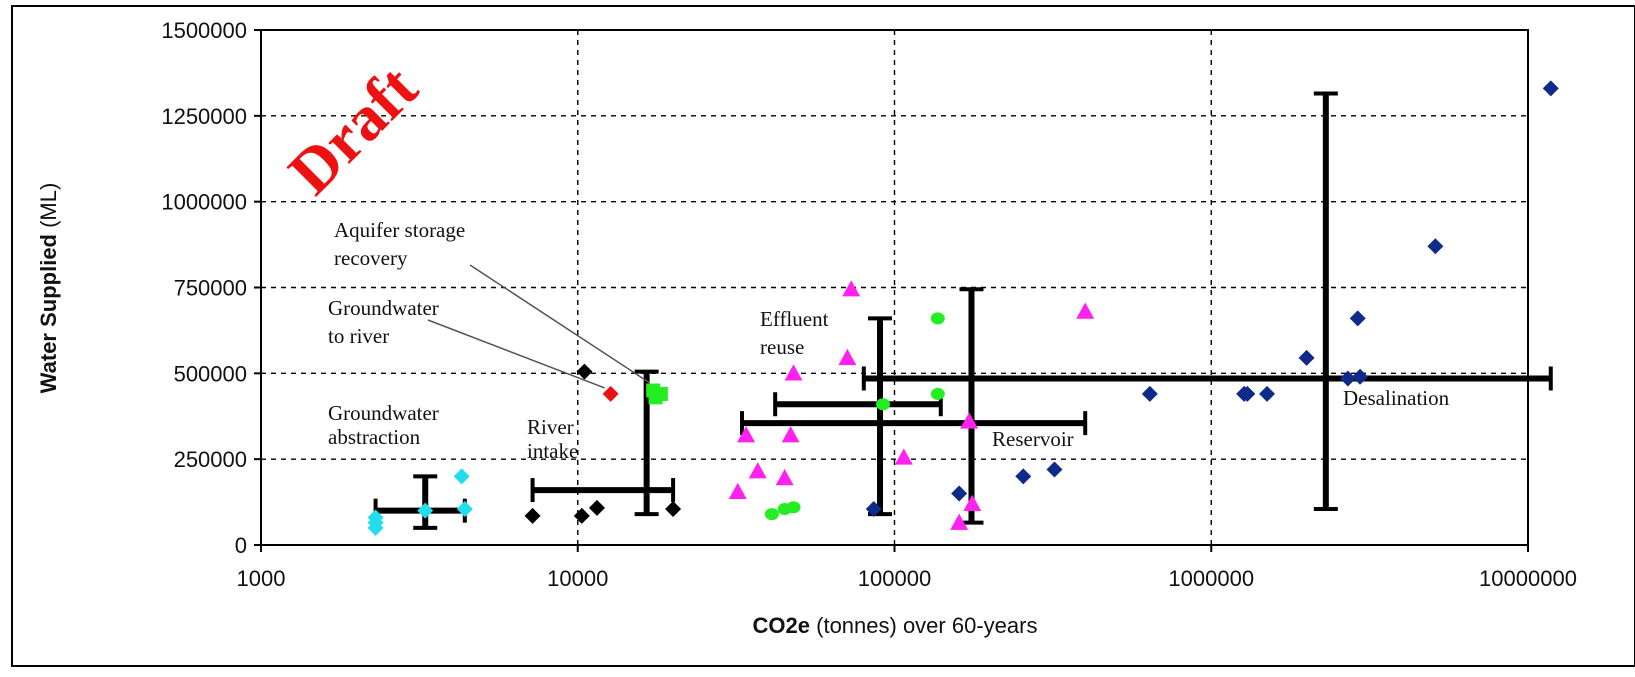  Describe the element at coordinates (894, 578) in the screenshot. I see `x-tick-label: 100000` at that location.